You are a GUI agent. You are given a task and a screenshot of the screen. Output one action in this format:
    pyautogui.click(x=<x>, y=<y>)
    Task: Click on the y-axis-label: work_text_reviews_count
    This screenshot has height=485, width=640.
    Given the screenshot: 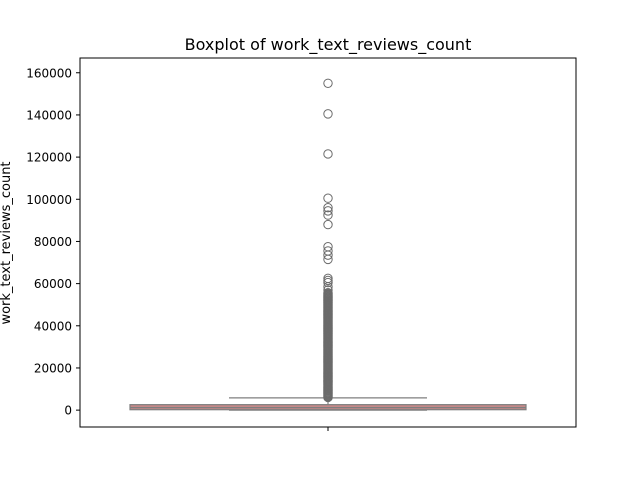 What is the action you would take?
    pyautogui.click(x=7, y=242)
    